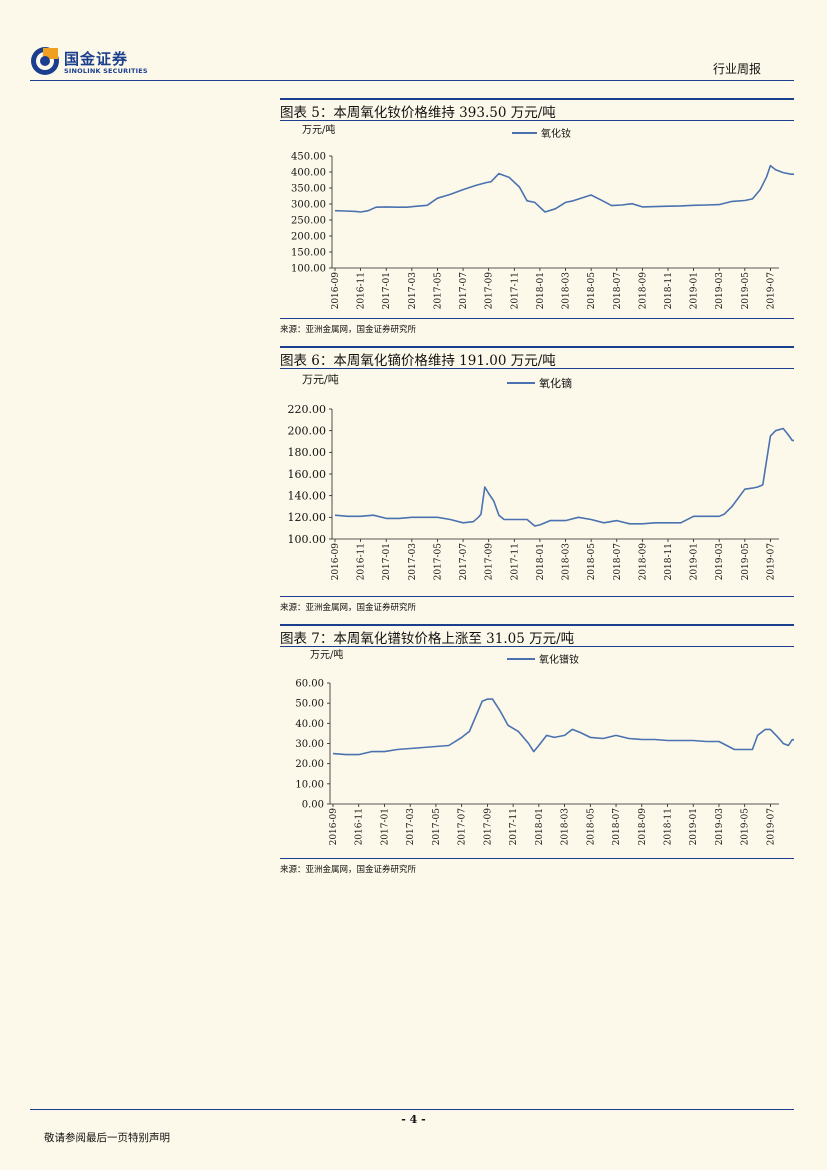 This screenshot has width=827, height=1170. What do you see at coordinates (308, 189) in the screenshot?
I see `y-tick-label: 350.00` at bounding box center [308, 189].